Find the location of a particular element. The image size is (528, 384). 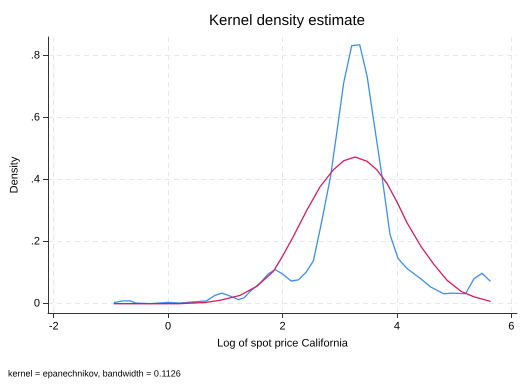

y-tick-label: .4 is located at coordinates (35, 180).